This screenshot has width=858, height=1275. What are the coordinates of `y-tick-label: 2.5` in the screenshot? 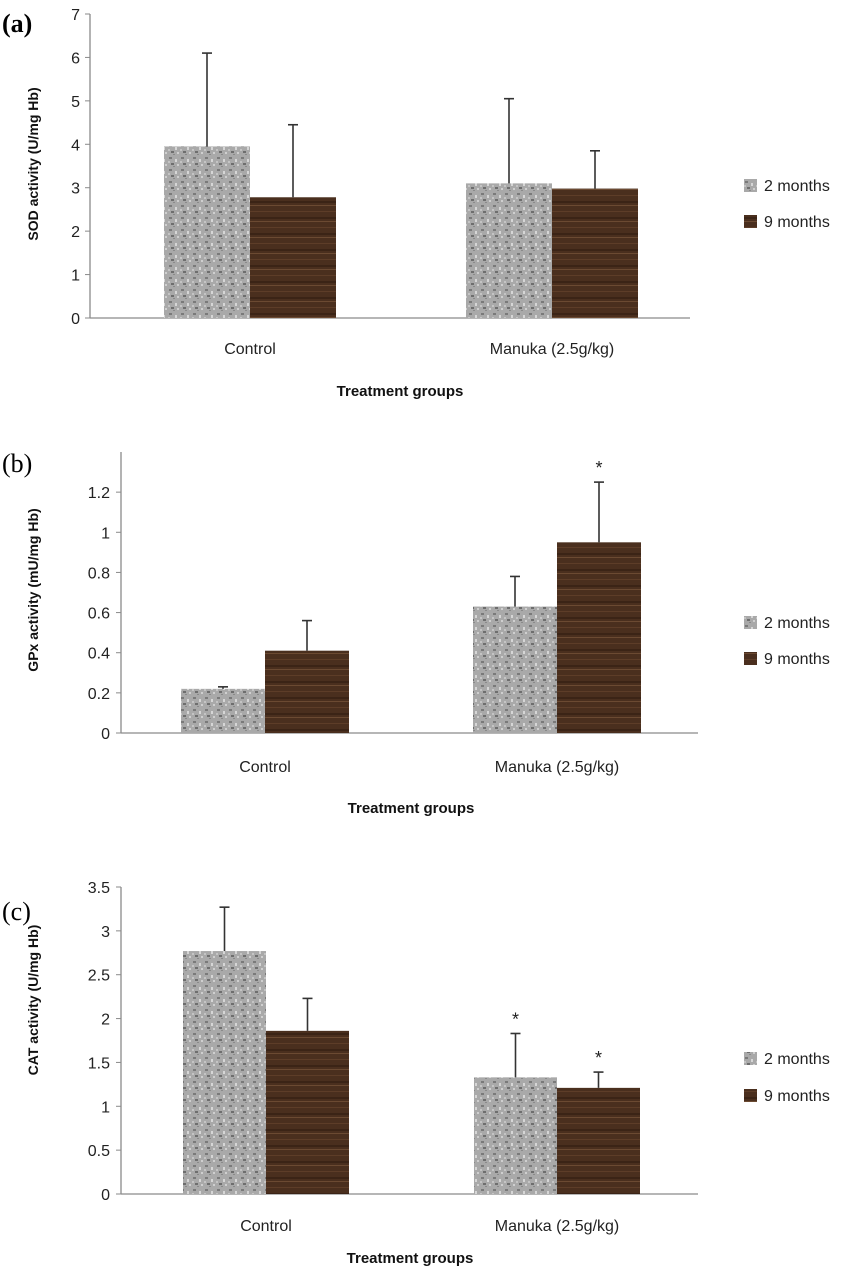 It's located at (99, 976).